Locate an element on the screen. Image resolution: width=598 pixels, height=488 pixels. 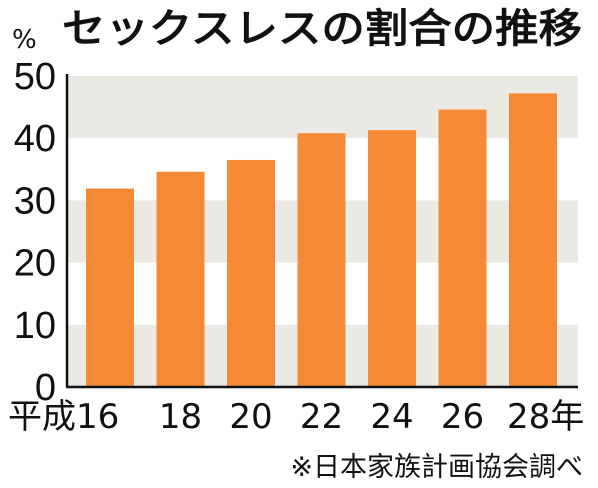
source-note: ※日本家族計画協会調べ is located at coordinates (436, 467).